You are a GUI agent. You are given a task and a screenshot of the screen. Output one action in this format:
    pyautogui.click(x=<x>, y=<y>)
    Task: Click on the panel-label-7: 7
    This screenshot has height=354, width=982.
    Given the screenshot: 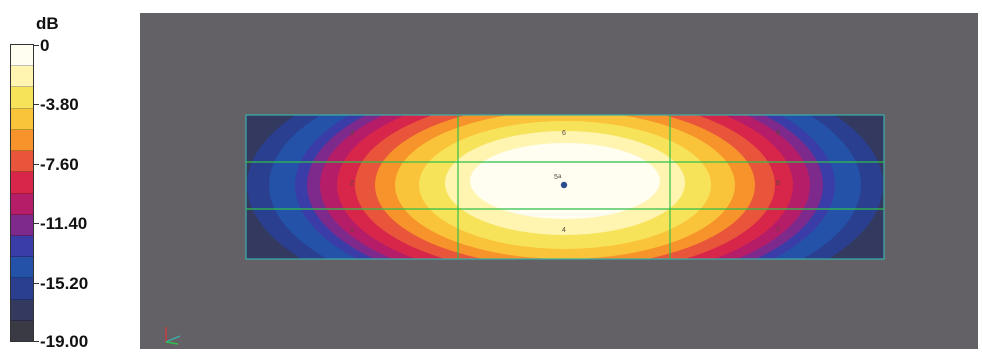 What is the action you would take?
    pyautogui.click(x=778, y=230)
    